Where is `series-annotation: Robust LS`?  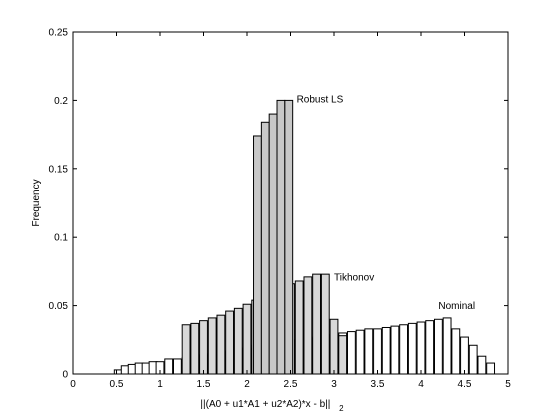
series-annotation: Robust LS is located at coordinates (320, 100).